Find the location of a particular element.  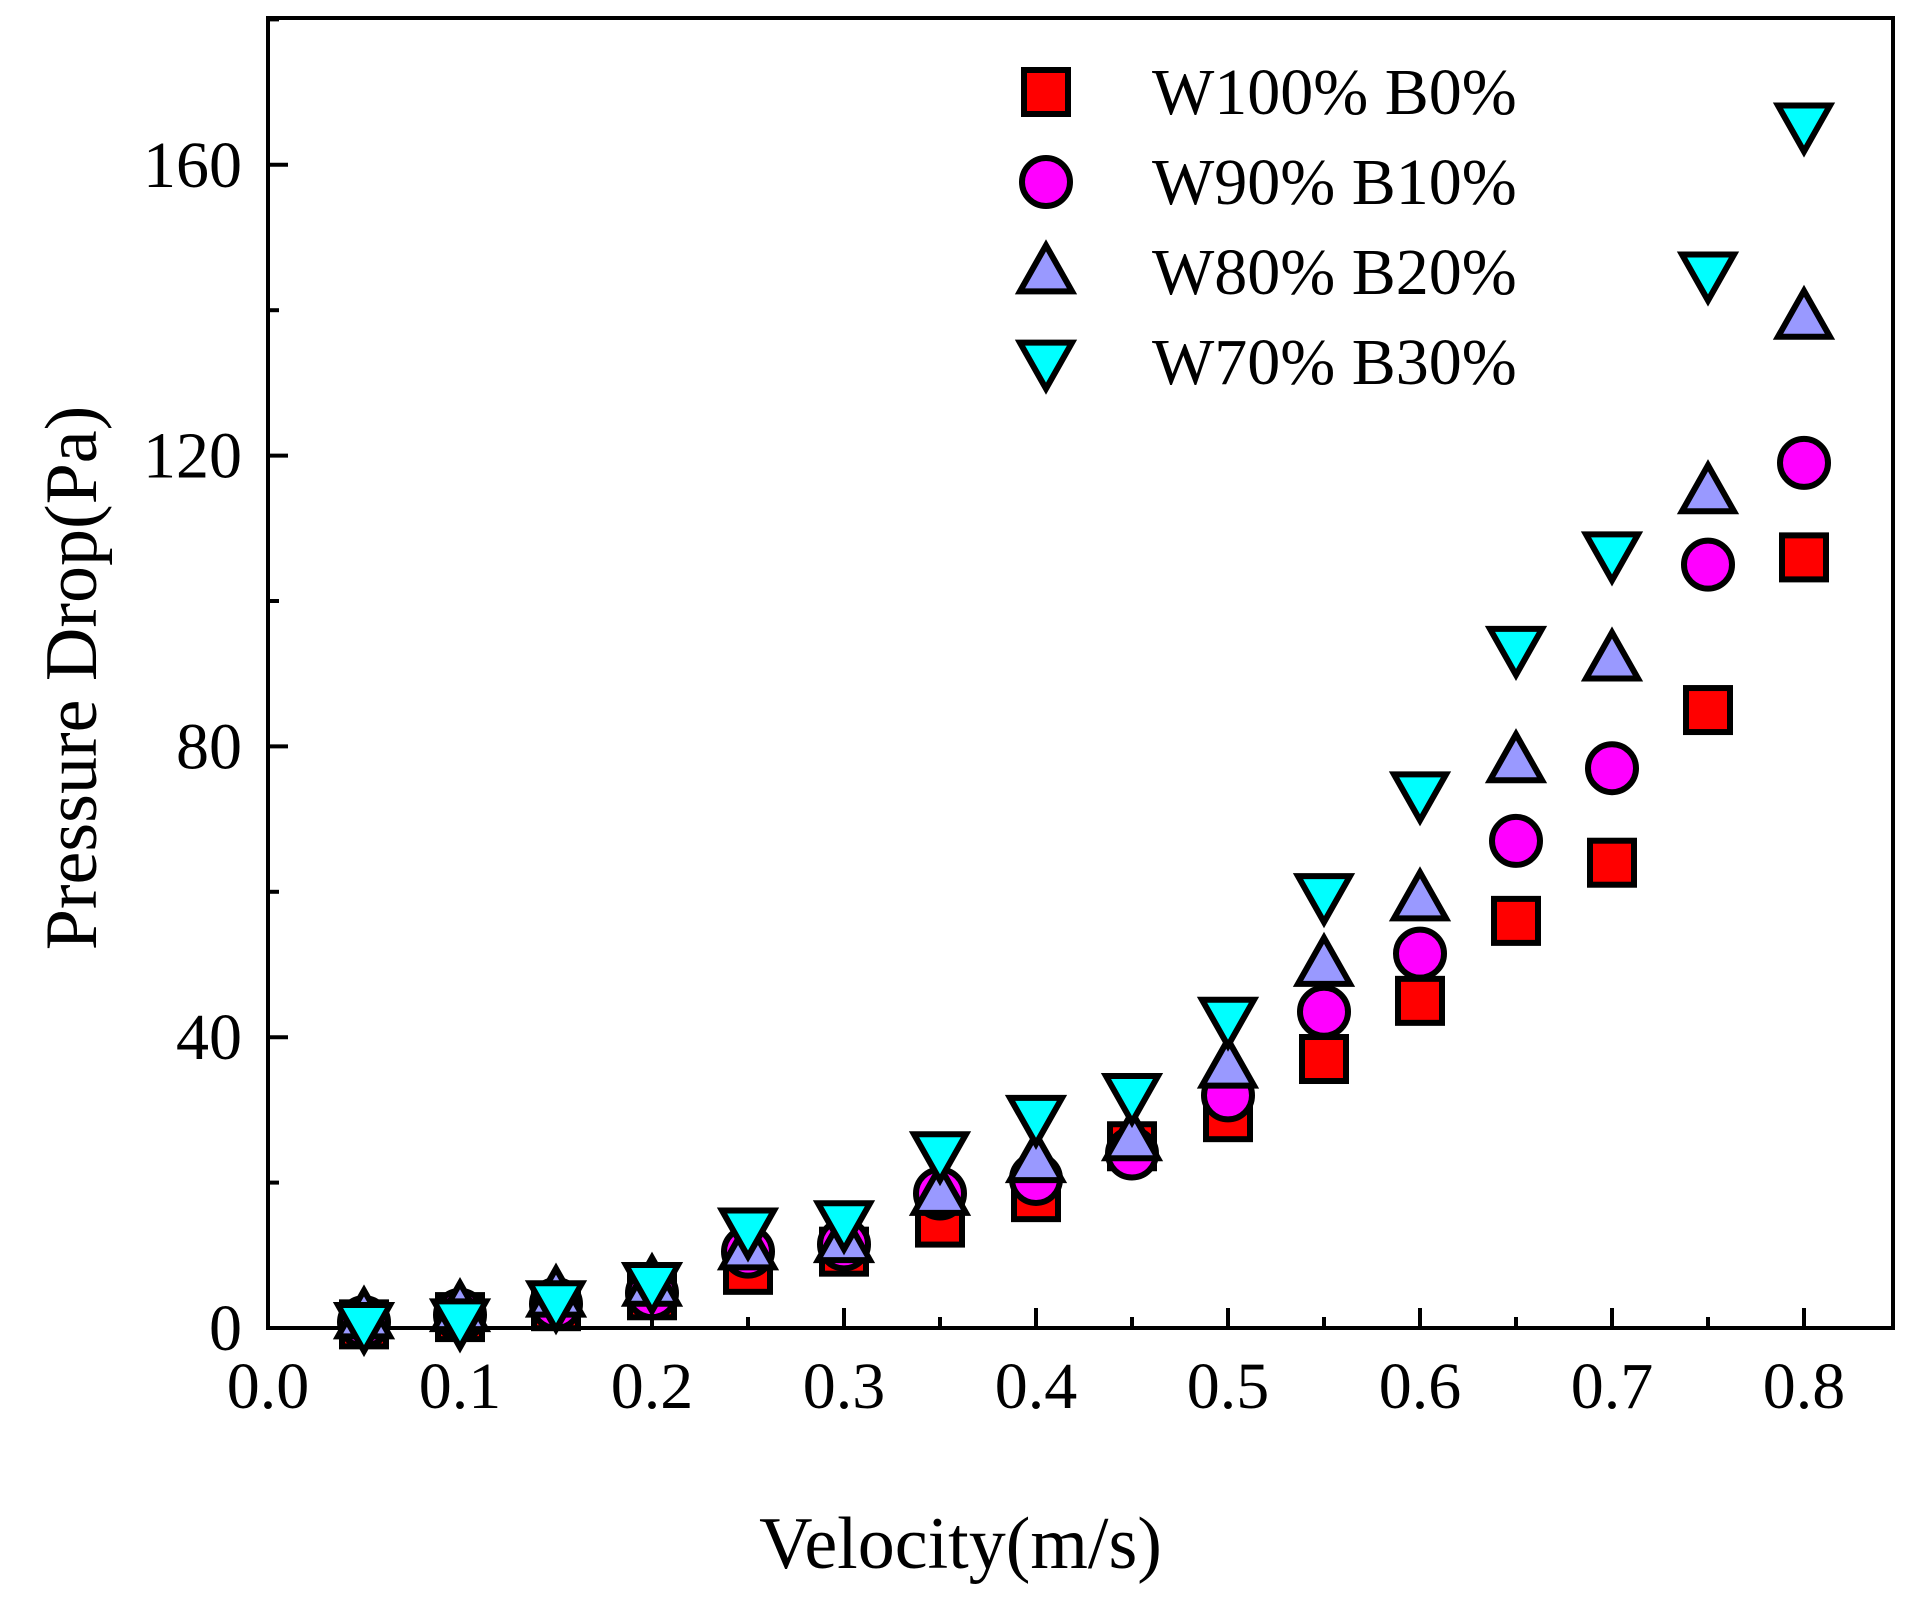

y-tick-label: 0 is located at coordinates (225, 1328).